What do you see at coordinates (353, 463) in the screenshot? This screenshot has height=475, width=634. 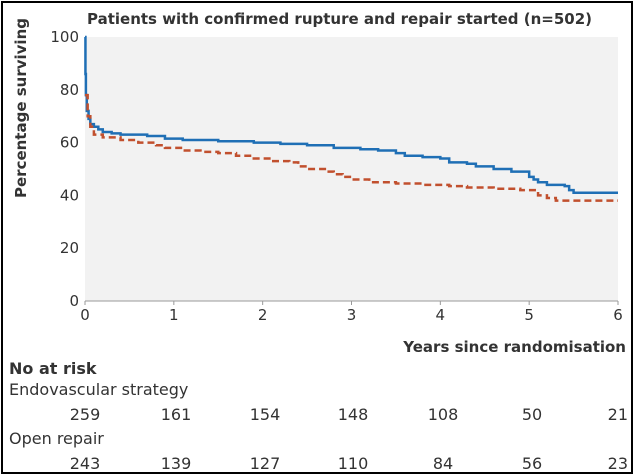 I see `risk-count: 110` at bounding box center [353, 463].